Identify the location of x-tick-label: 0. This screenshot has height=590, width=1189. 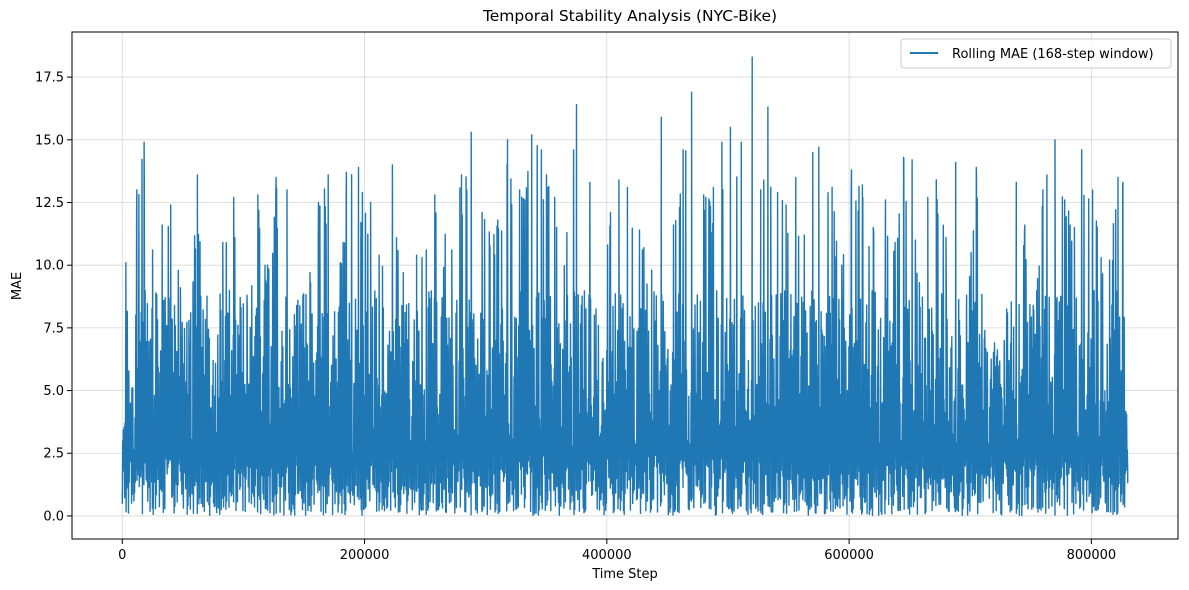
(122, 555).